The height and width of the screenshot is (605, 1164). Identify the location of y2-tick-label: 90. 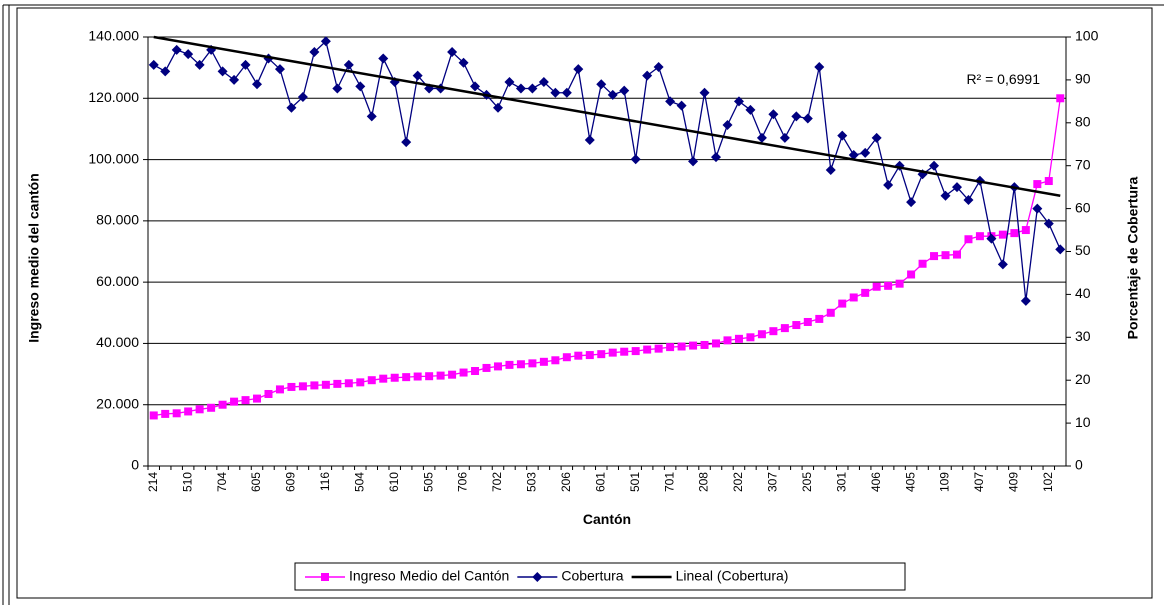
(1083, 79).